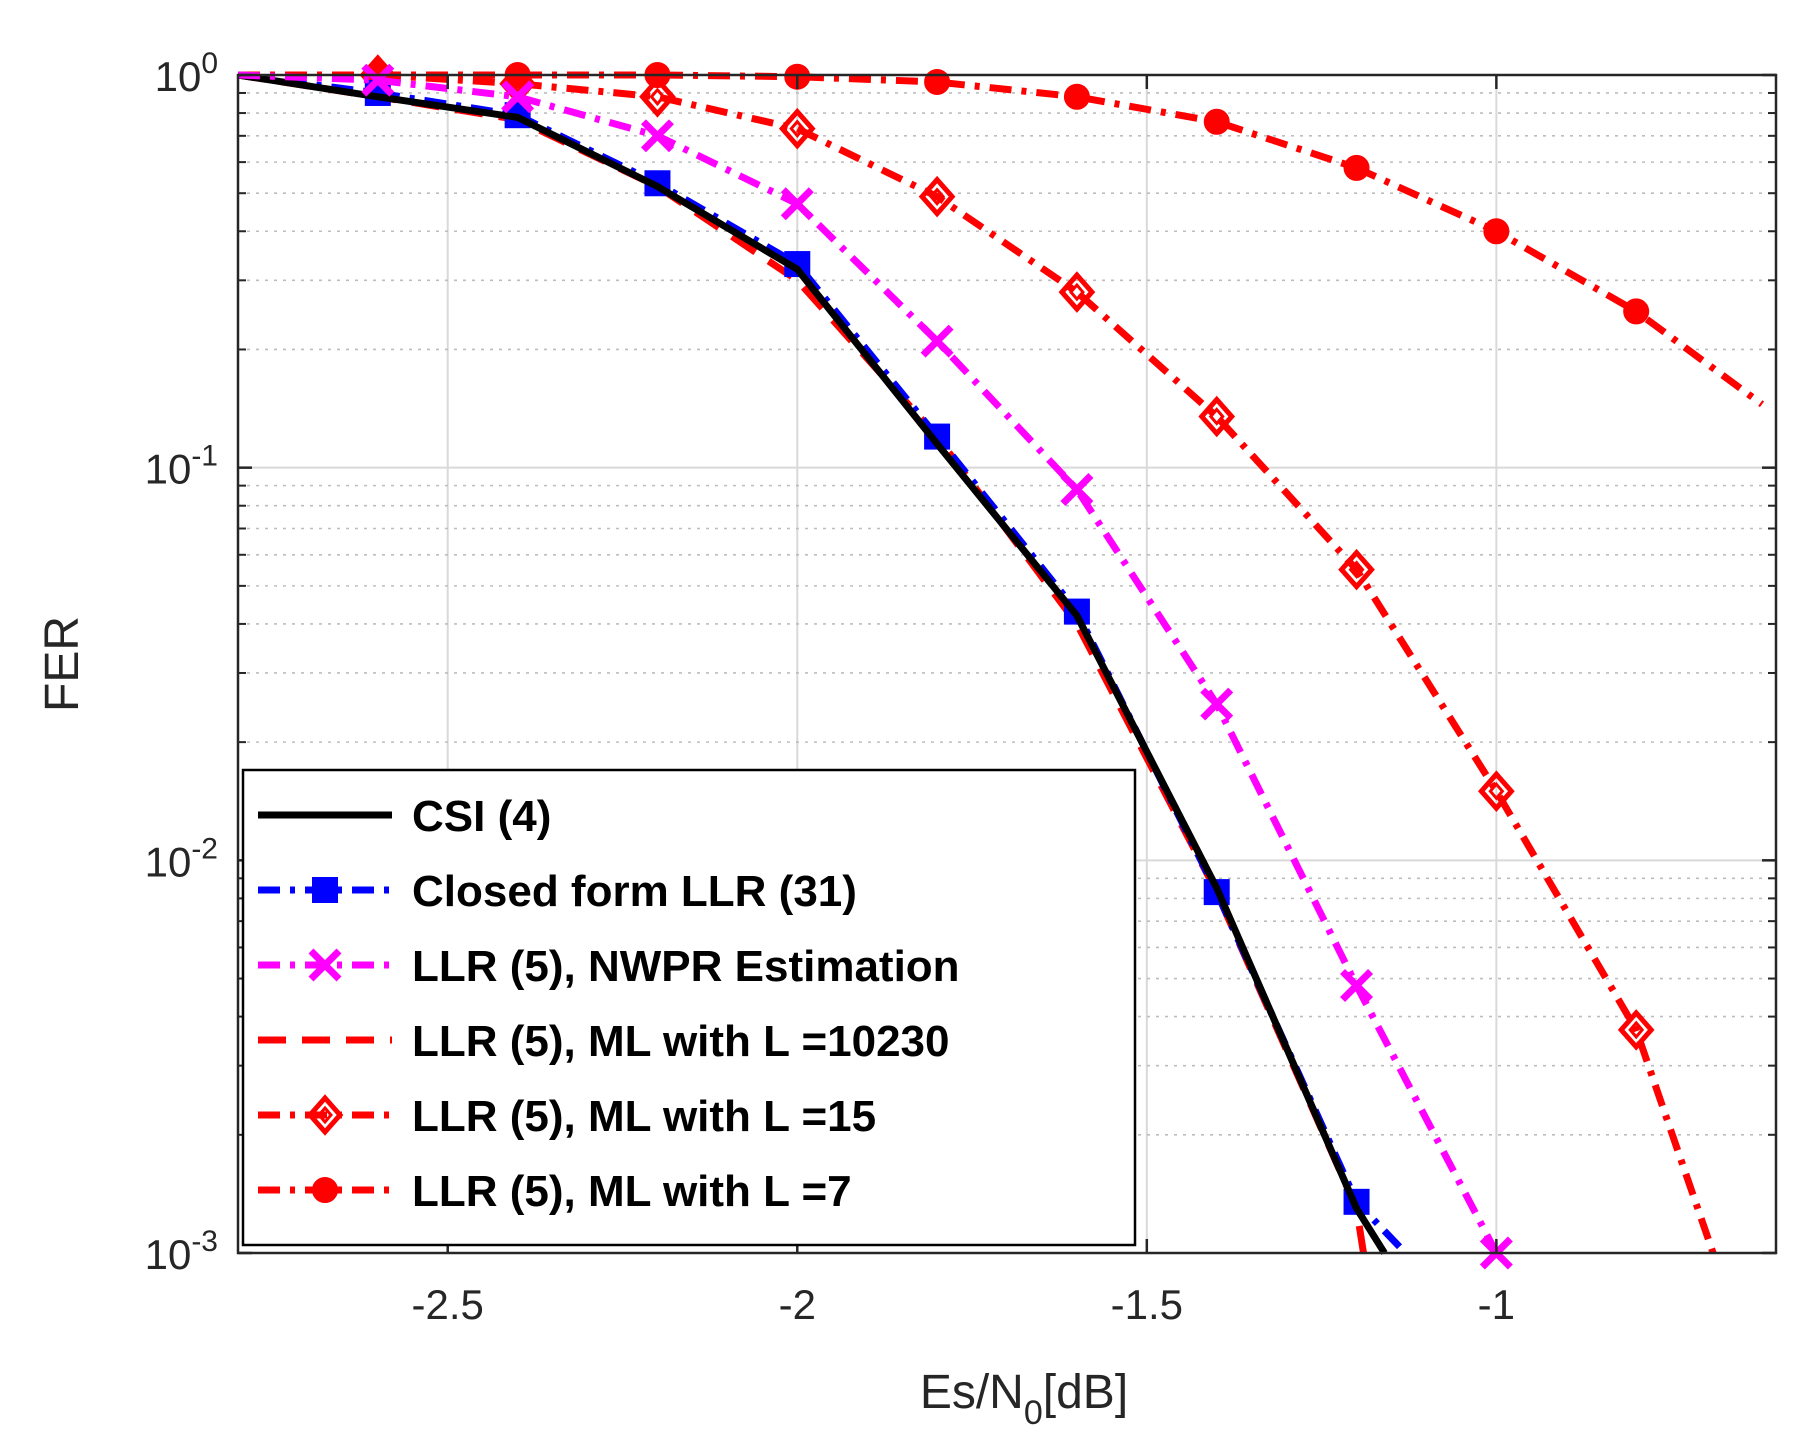 This screenshot has height=1455, width=1802. I want to click on x-axis-label-main: Es/N, so click(972, 1392).